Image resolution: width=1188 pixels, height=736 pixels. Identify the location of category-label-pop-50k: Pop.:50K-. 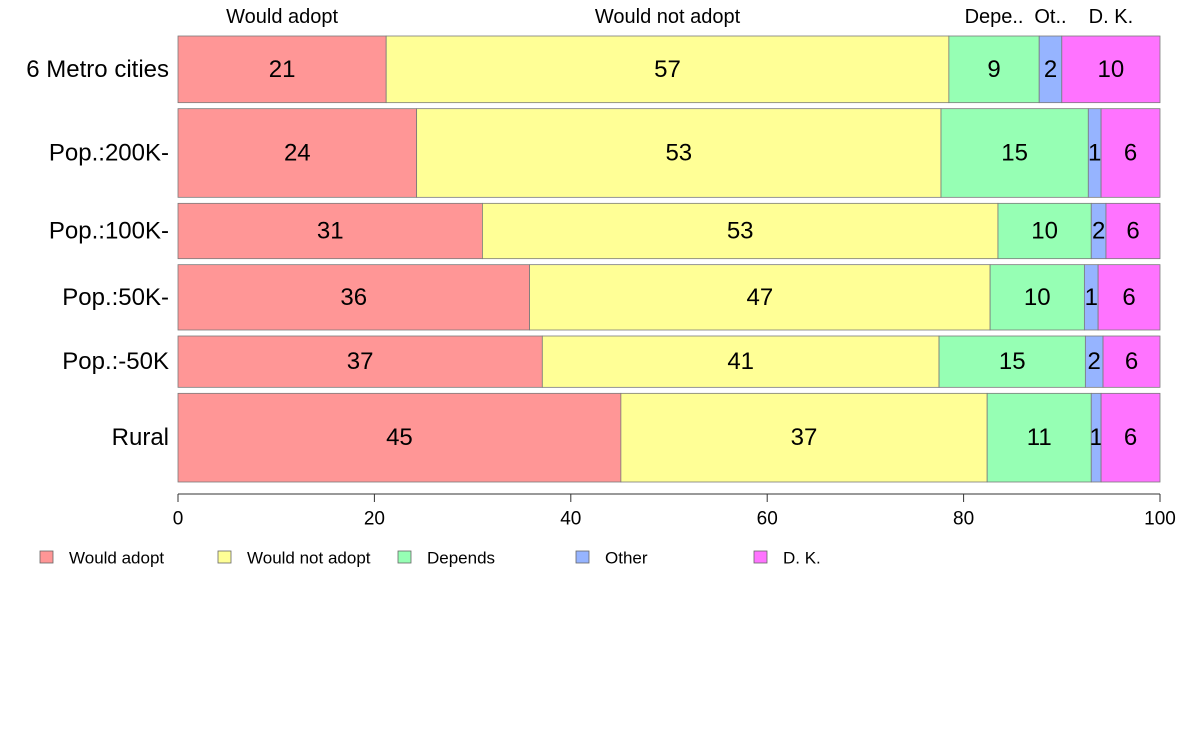
(115, 297).